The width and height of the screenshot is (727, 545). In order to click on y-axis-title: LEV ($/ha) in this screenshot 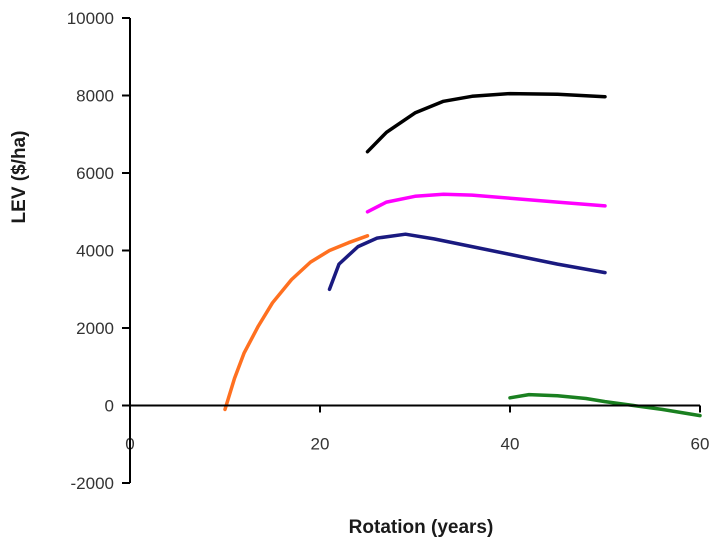, I will do `click(19, 177)`.